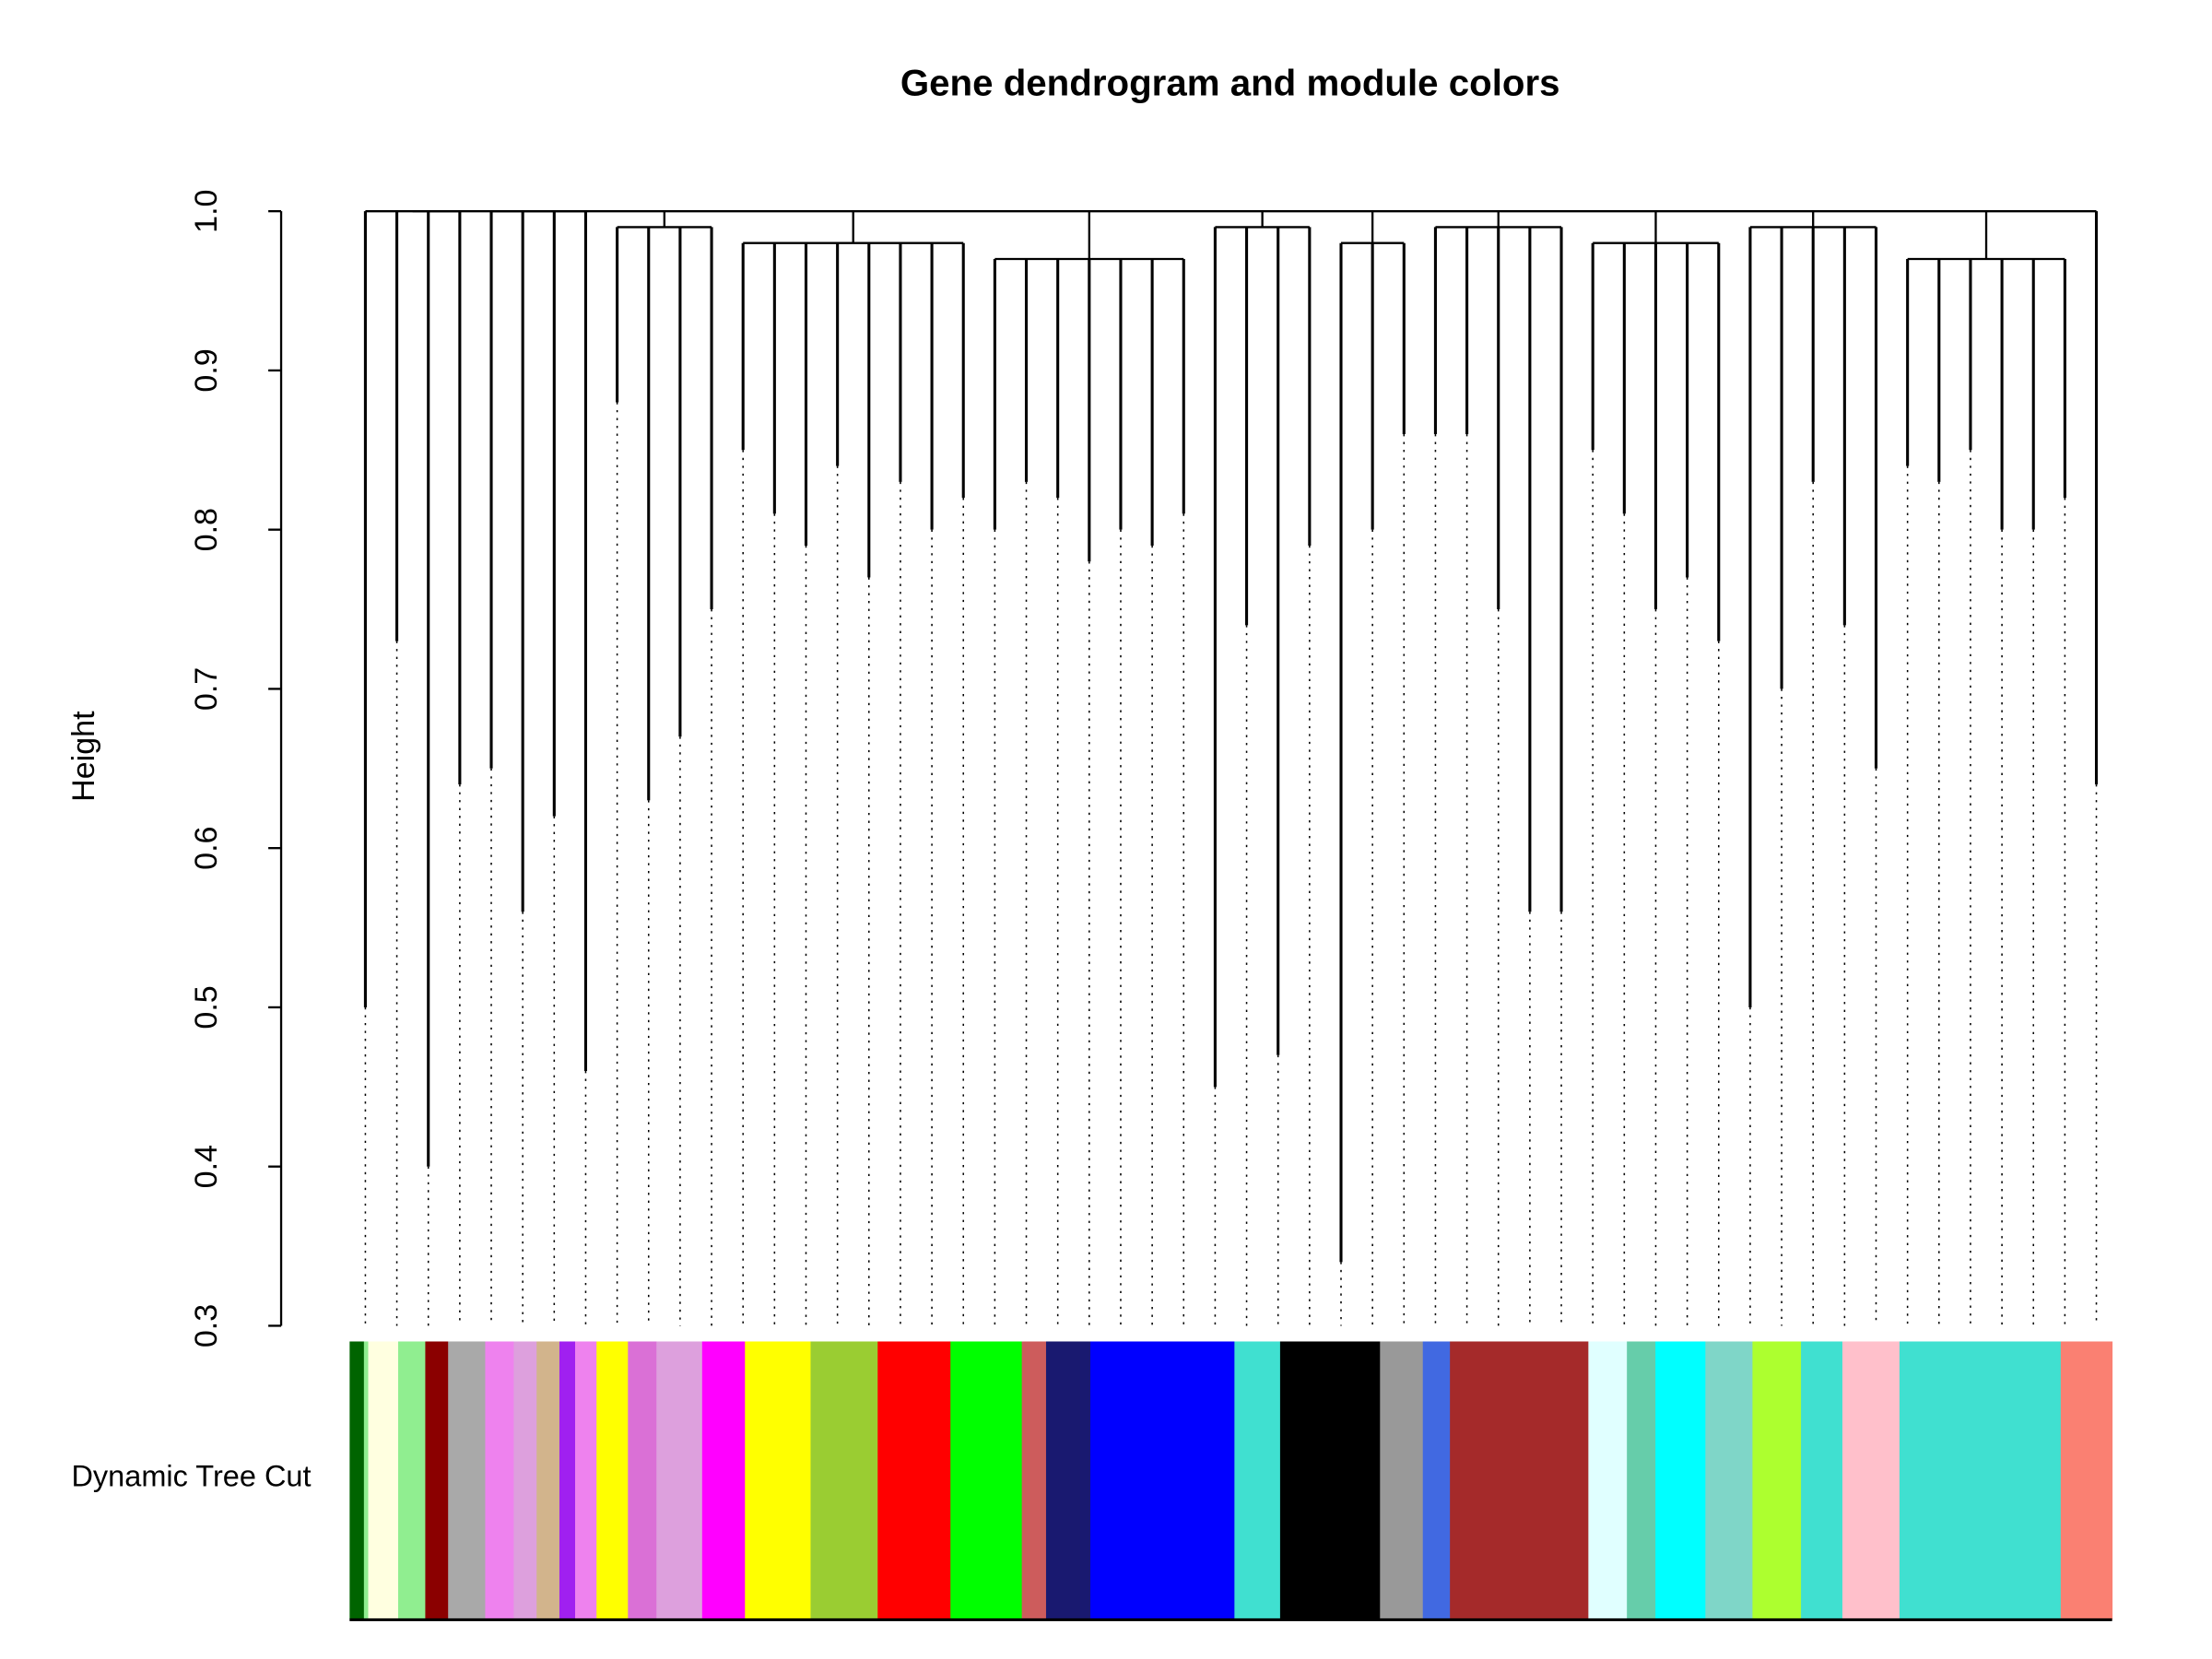 The image size is (2212, 1659). What do you see at coordinates (206, 1007) in the screenshot?
I see `y-tick-label: 0.5` at bounding box center [206, 1007].